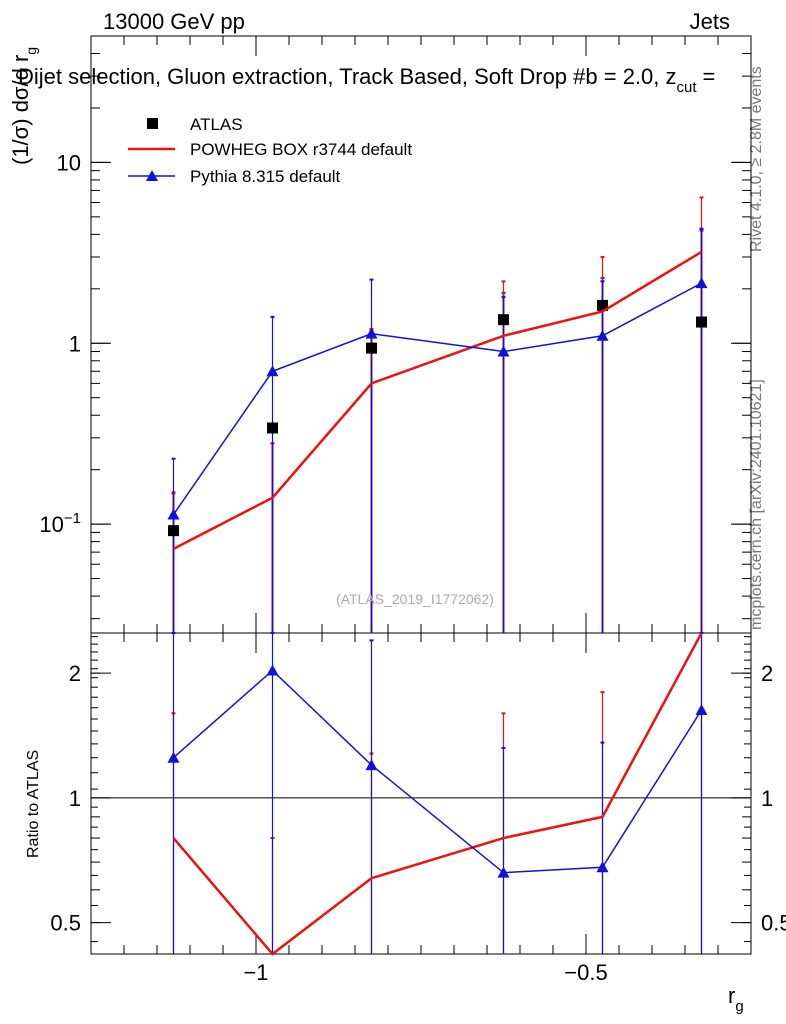 This screenshot has width=786, height=1024. I want to click on ratio-y-tick-label: 0.5, so click(65, 923).